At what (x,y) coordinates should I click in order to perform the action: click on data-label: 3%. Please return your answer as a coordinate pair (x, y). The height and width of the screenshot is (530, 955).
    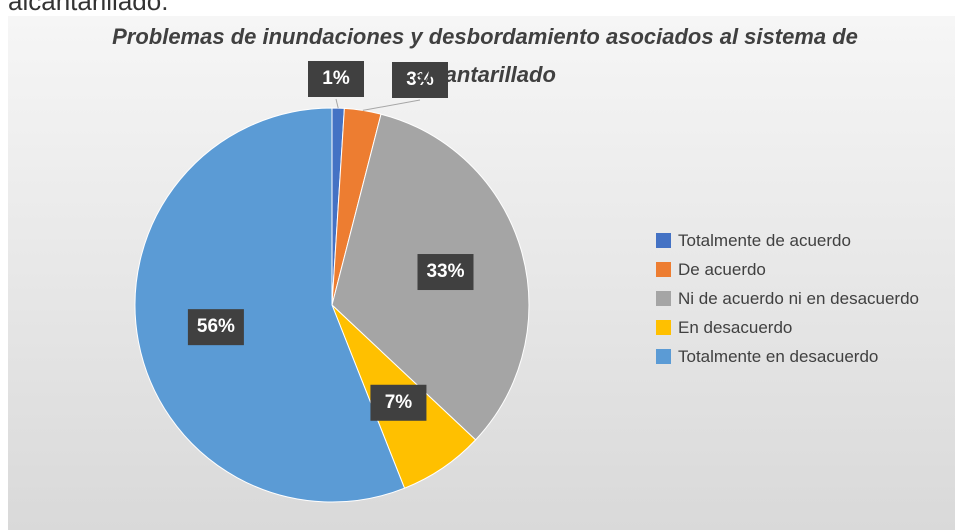
    Looking at the image, I should click on (420, 79).